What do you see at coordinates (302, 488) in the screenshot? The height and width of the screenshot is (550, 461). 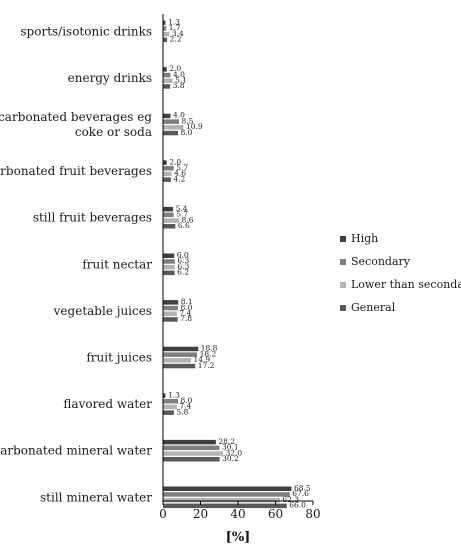 I see `value-label: 68.5` at bounding box center [302, 488].